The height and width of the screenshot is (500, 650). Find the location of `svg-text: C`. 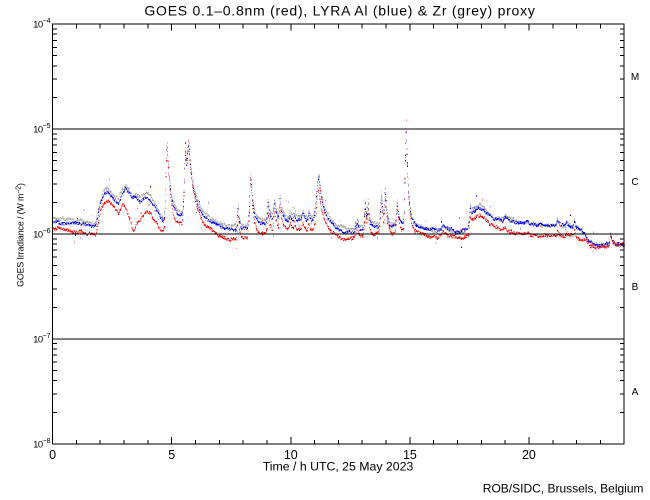

svg-text: C is located at coordinates (634, 182).